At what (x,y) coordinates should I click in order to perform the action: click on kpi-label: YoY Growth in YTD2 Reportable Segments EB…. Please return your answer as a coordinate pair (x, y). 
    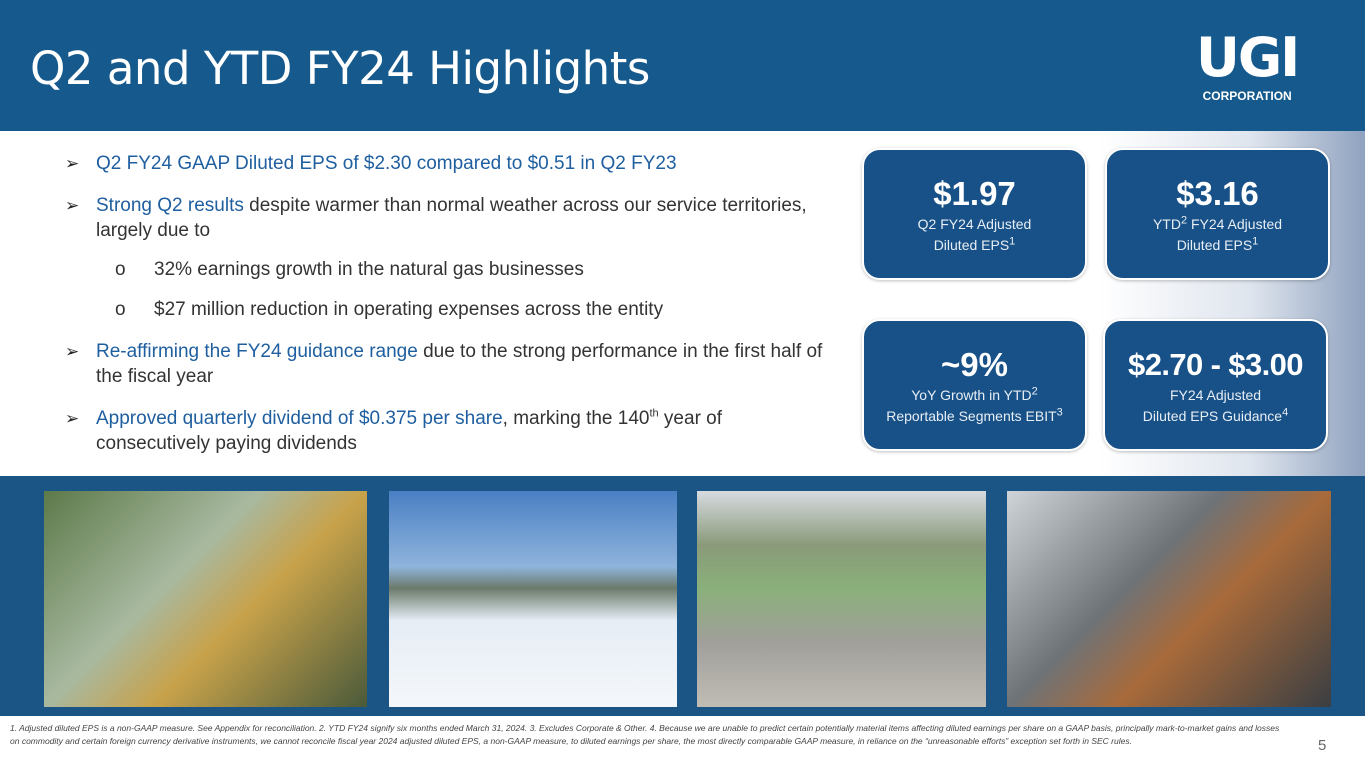
    Looking at the image, I should click on (974, 404).